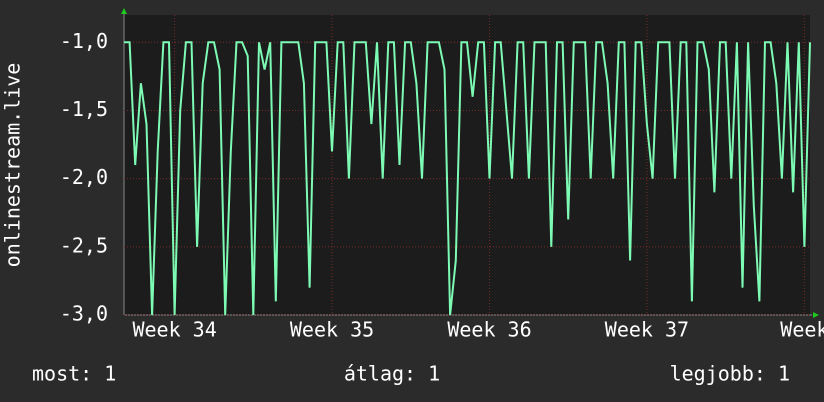 The width and height of the screenshot is (824, 402). Describe the element at coordinates (84, 41) in the screenshot. I see `y-tick-label: -1,0` at that location.